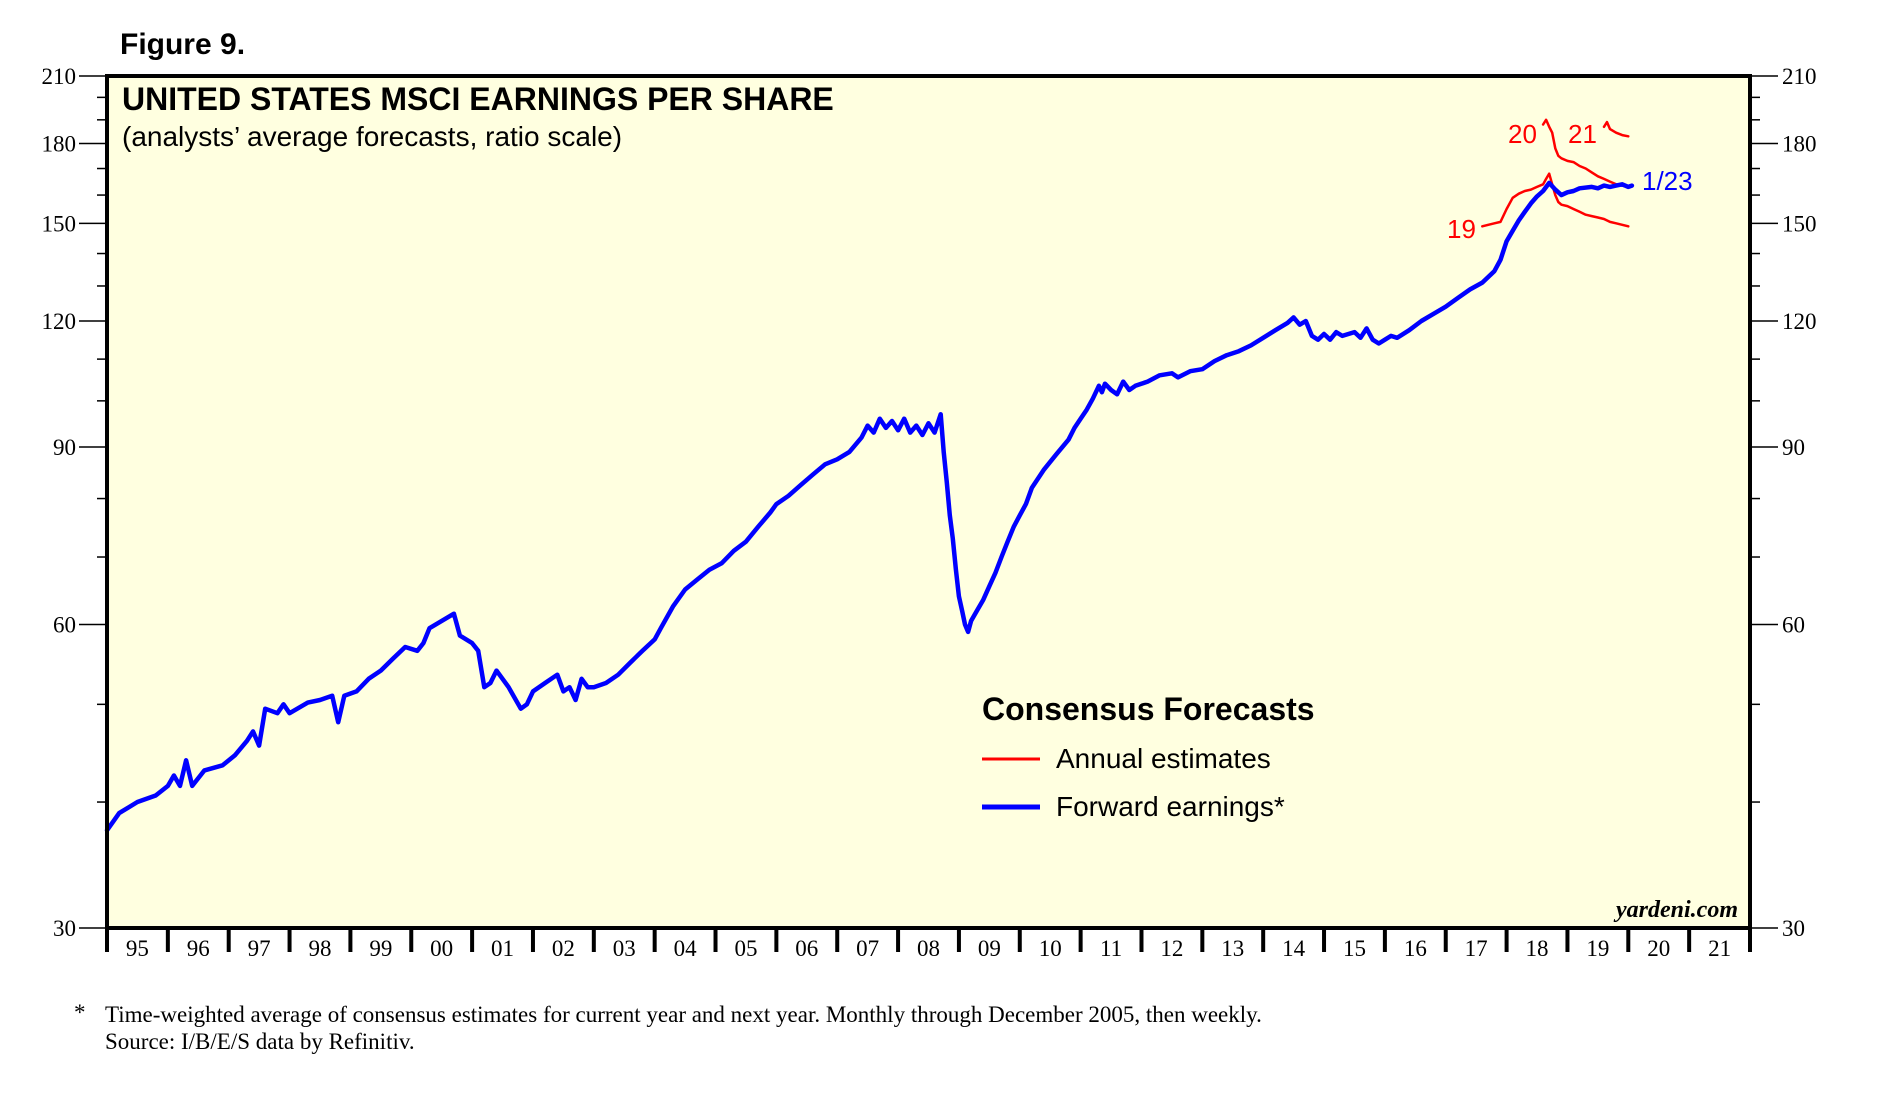 The width and height of the screenshot is (1896, 1105). I want to click on footnote-marker: *, so click(80, 1012).